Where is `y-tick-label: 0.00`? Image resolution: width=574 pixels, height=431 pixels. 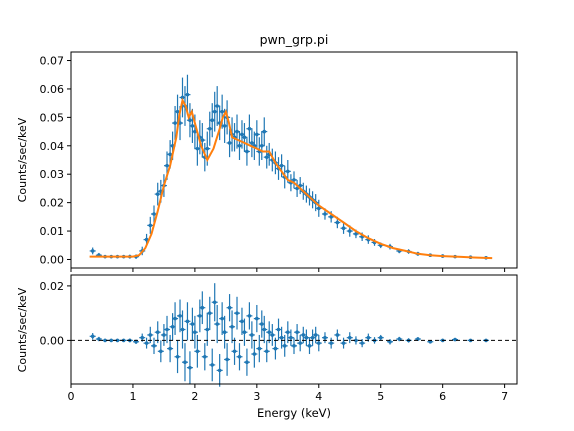
y-tick-label: 0.00 is located at coordinates (52, 340).